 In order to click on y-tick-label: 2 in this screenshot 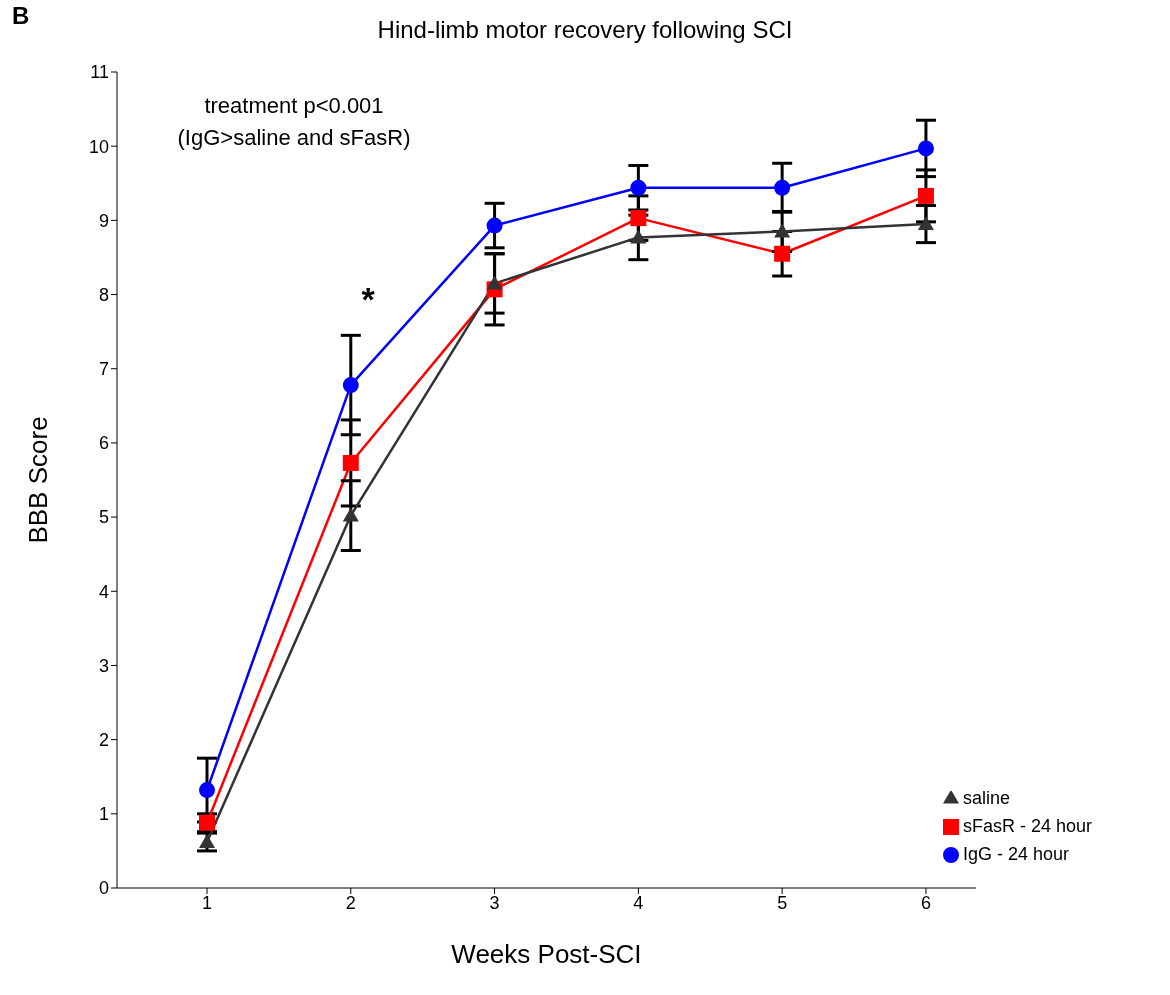, I will do `click(103, 740)`.